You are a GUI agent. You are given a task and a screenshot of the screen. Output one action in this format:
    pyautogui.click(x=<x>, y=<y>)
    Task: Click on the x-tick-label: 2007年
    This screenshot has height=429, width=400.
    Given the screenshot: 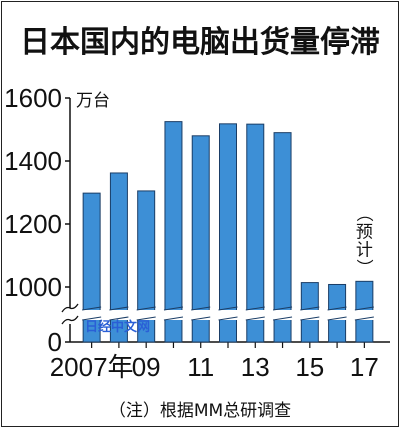 What is the action you would take?
    pyautogui.click(x=92, y=367)
    